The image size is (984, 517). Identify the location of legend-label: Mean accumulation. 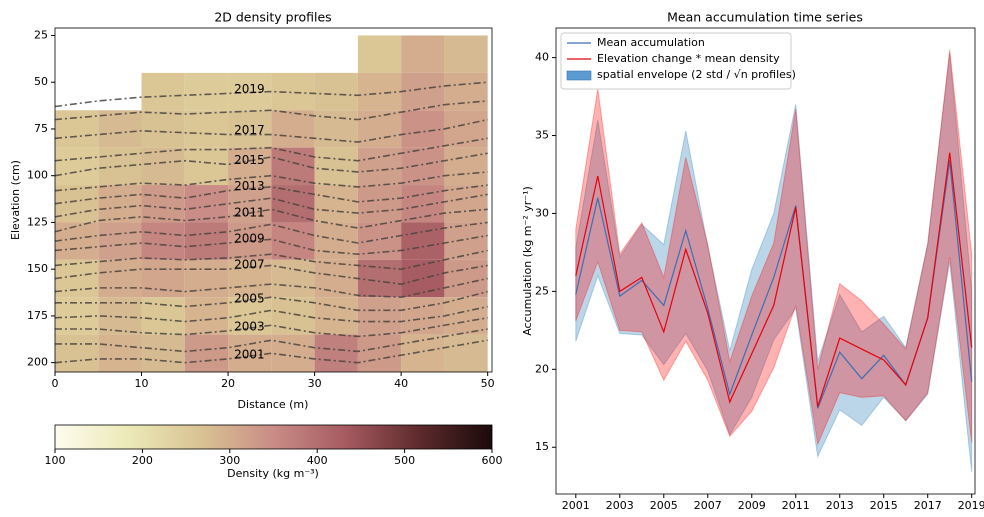
(651, 42).